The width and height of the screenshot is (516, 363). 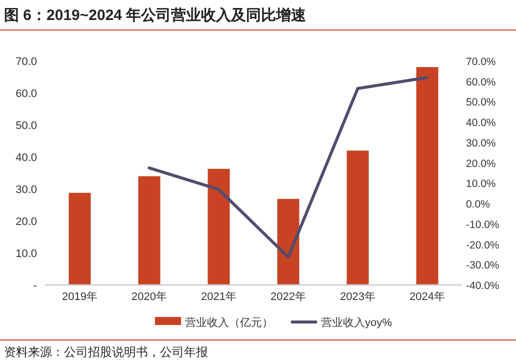 I want to click on y2-tick-label: 10.0%, so click(x=481, y=184).